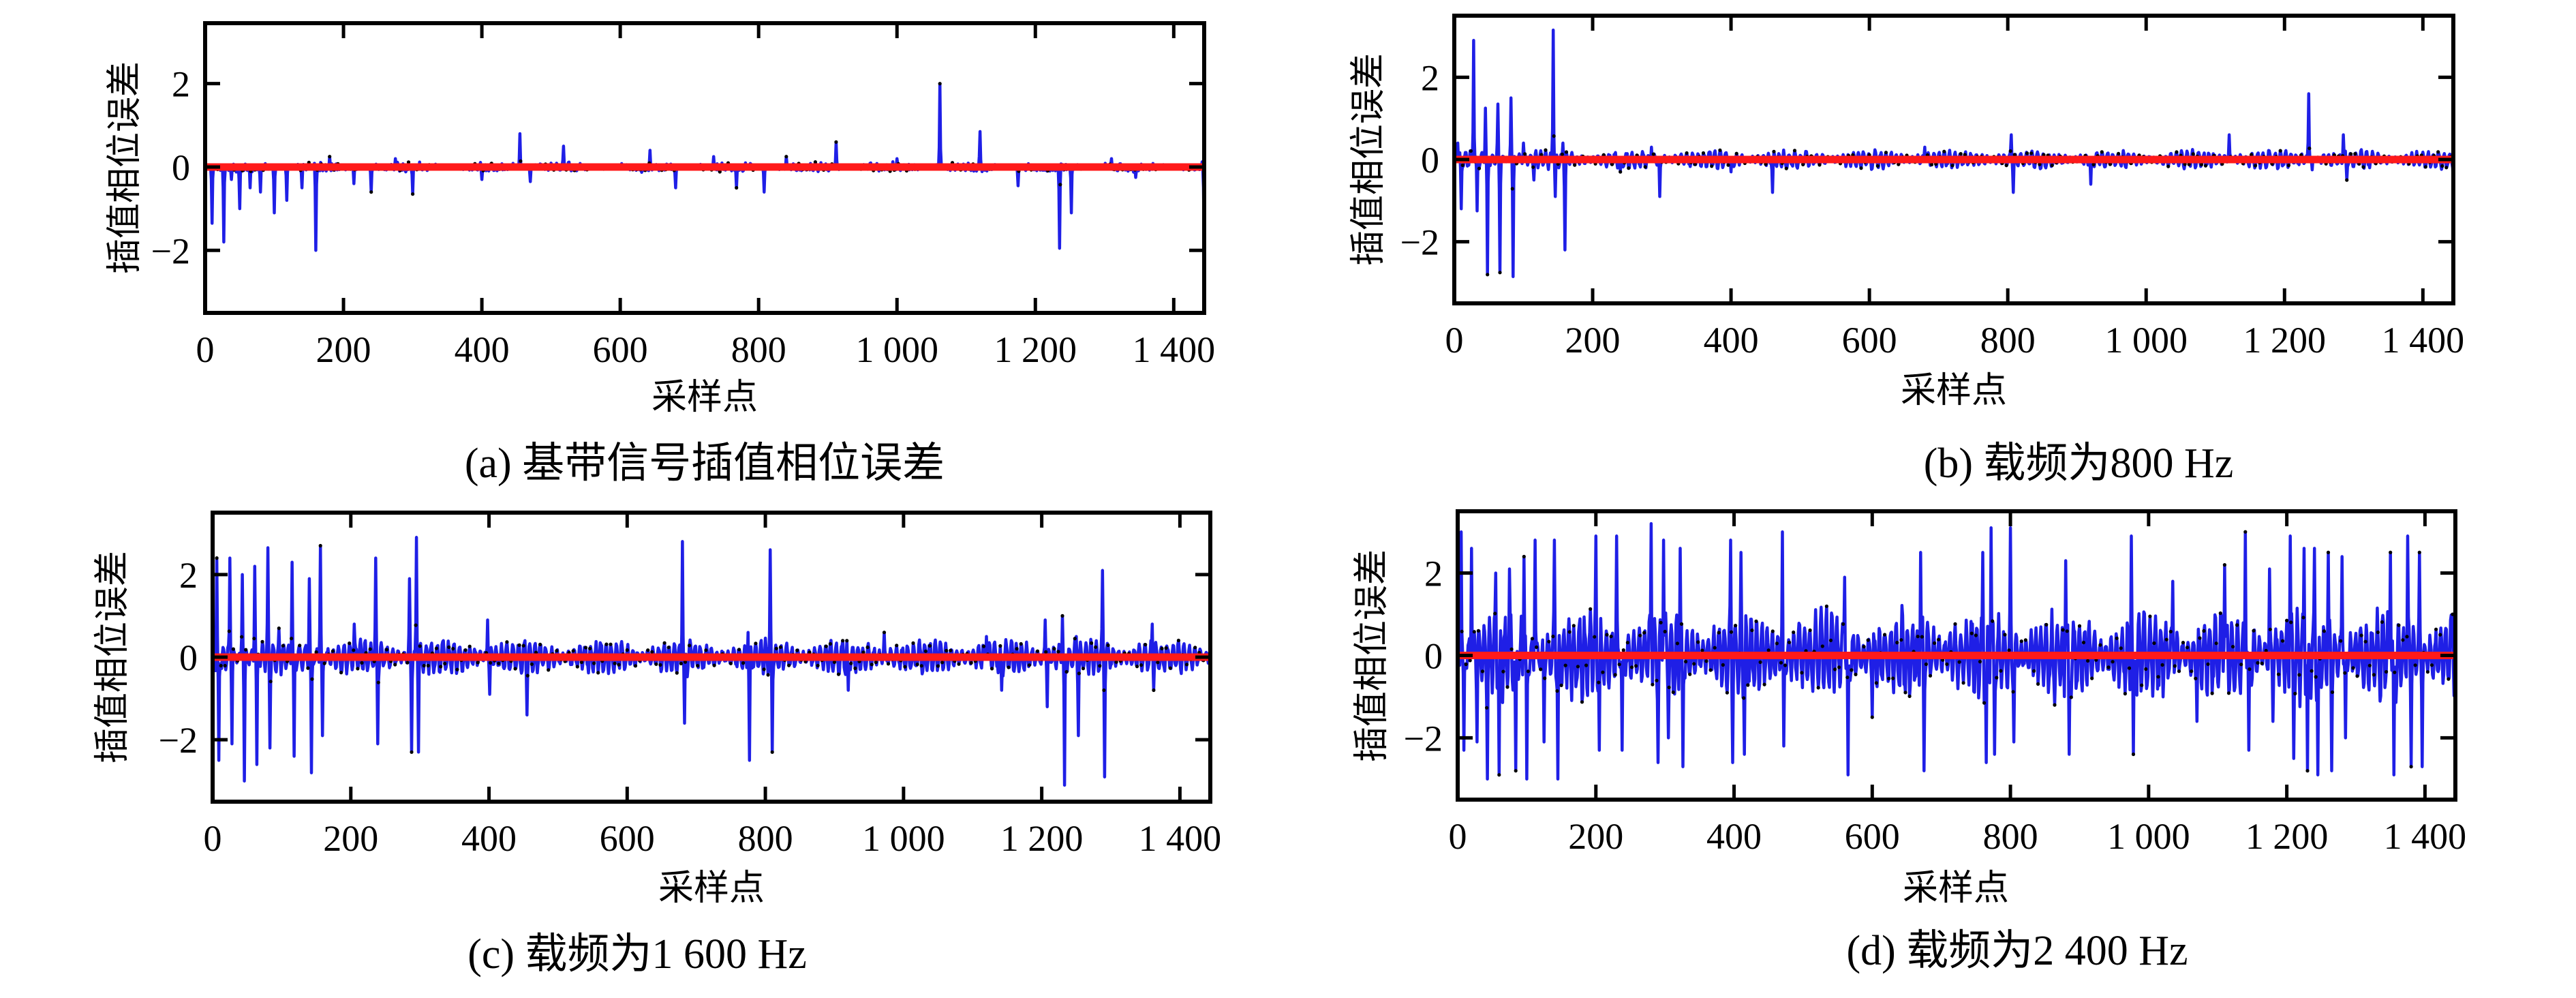 The image size is (2576, 998). I want to click on panel-c-xtick-label: 1 400, so click(1180, 838).